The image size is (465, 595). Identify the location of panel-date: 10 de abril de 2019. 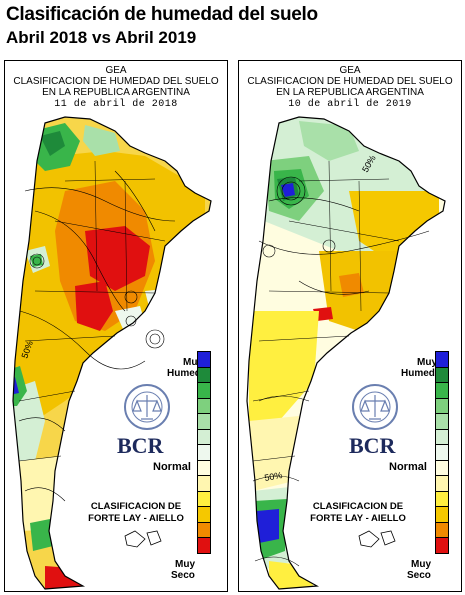
(350, 104).